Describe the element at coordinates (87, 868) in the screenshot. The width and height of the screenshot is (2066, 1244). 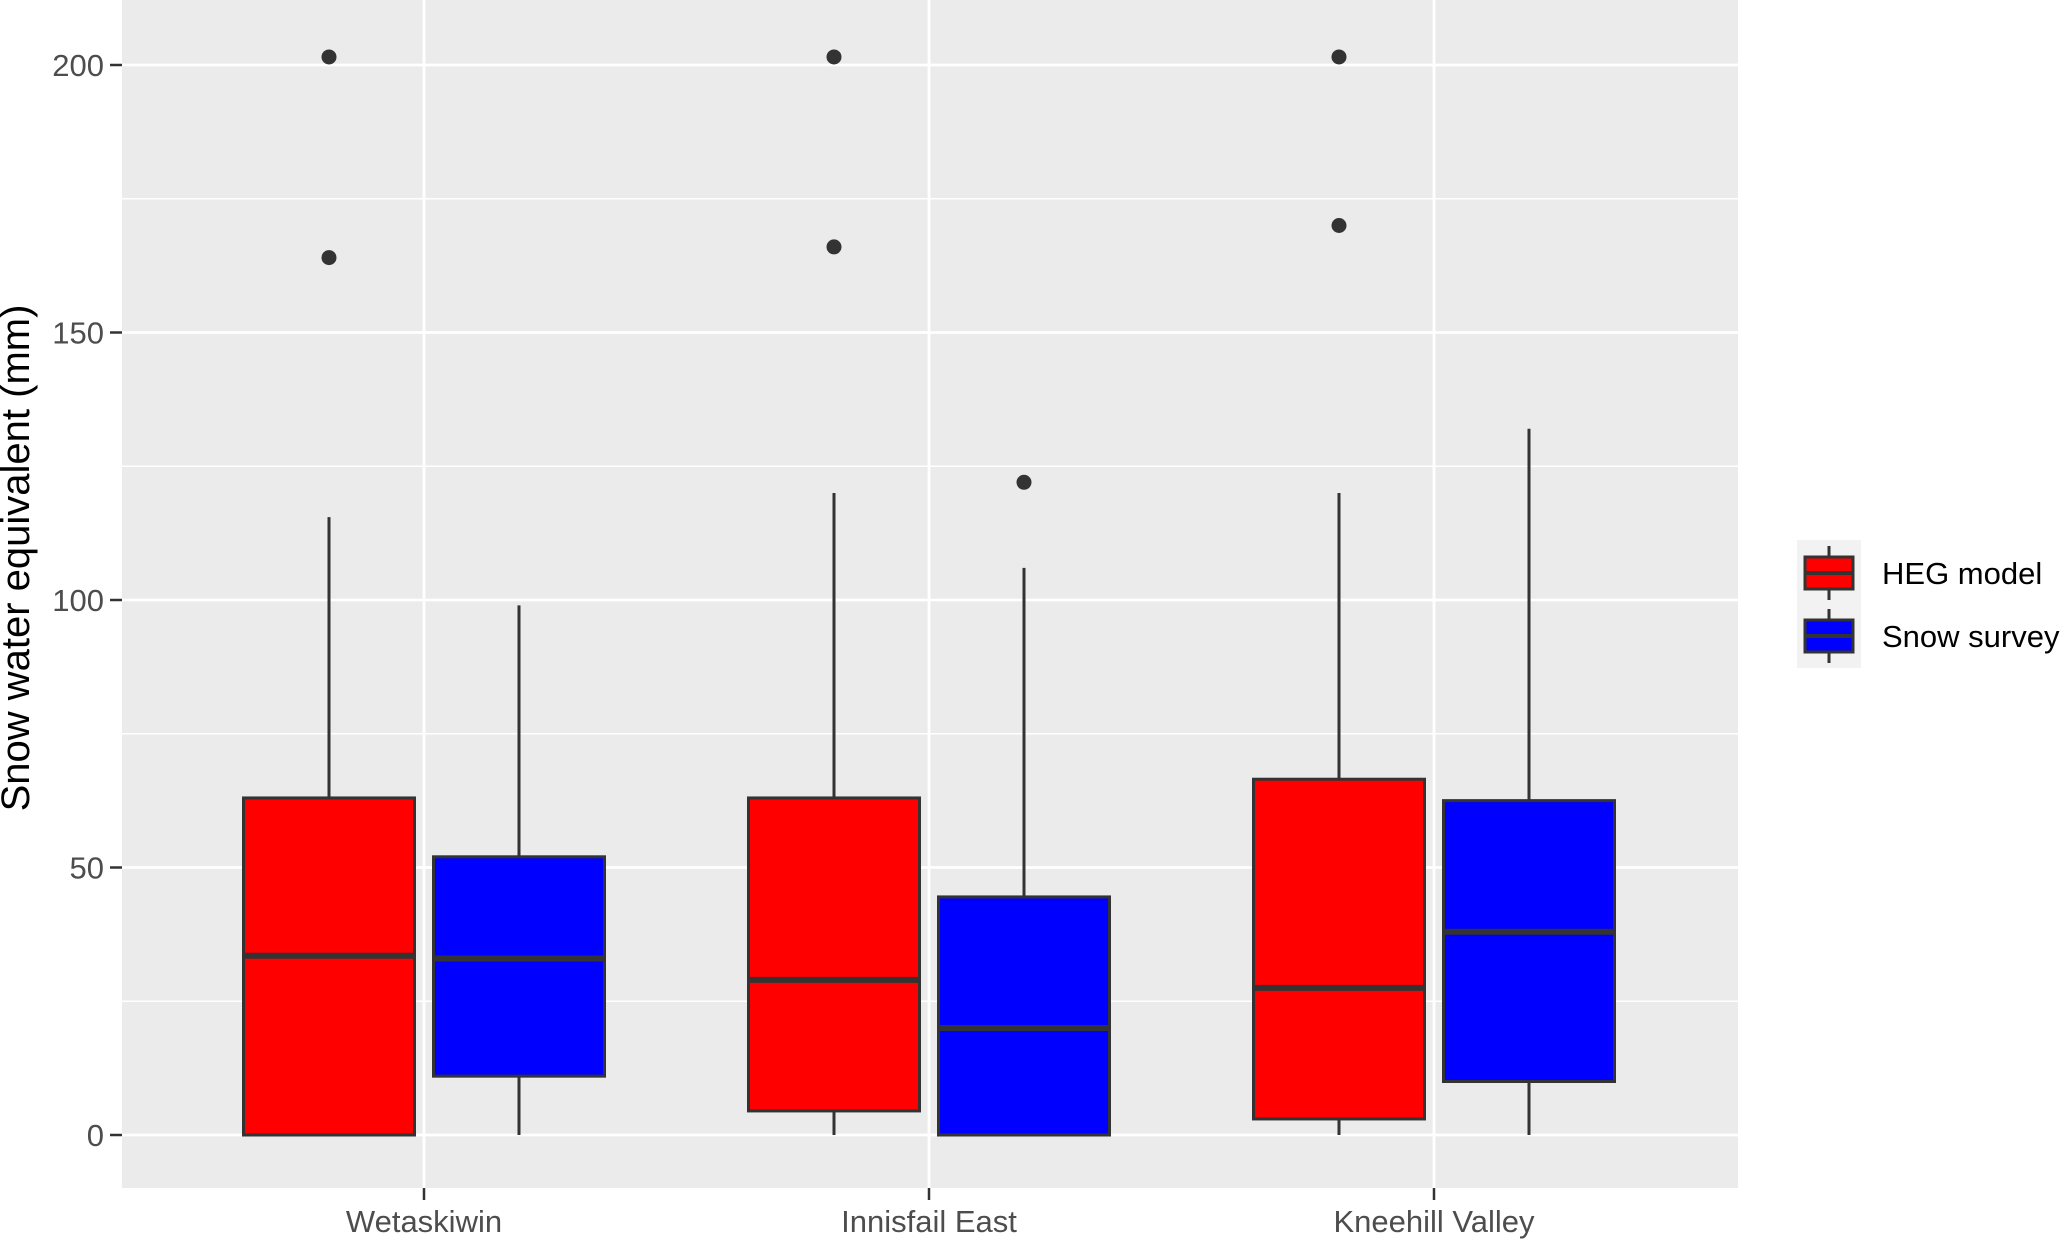
I see `y-tick-label: 50` at that location.